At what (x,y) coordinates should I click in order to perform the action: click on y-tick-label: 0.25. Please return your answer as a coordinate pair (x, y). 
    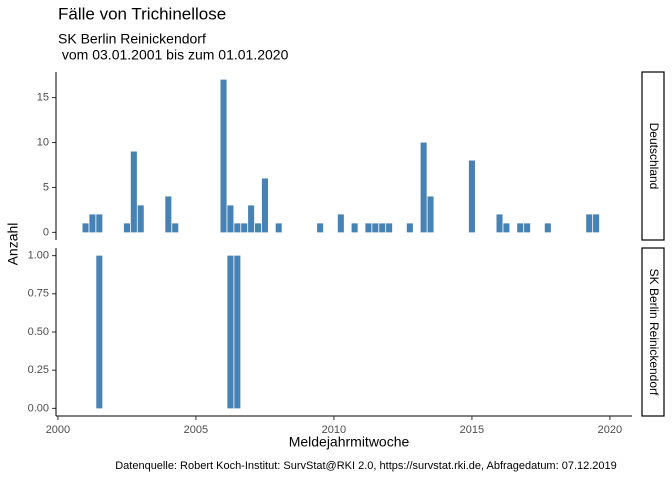
    Looking at the image, I should click on (38, 370).